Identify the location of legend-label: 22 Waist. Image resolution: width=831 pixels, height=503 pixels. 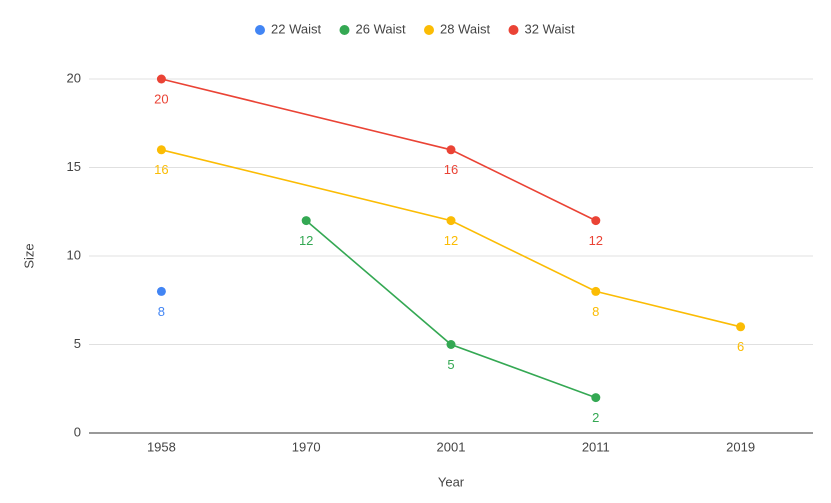
(296, 28).